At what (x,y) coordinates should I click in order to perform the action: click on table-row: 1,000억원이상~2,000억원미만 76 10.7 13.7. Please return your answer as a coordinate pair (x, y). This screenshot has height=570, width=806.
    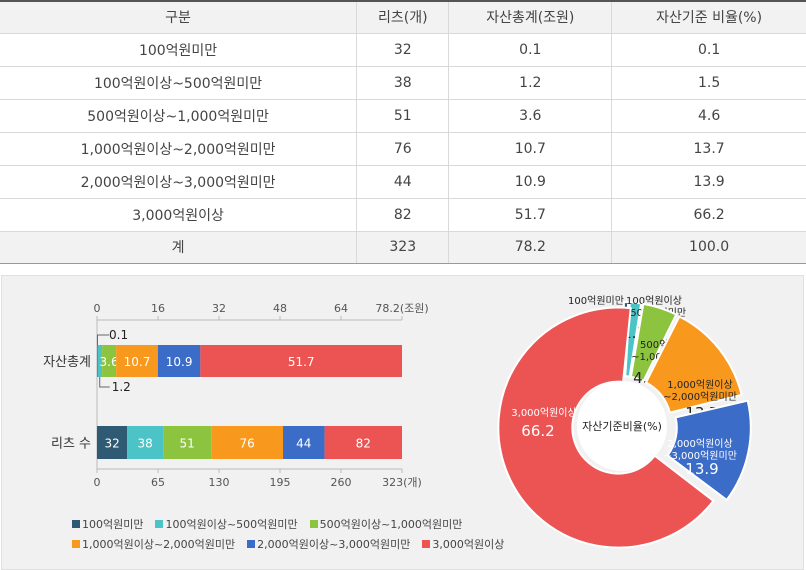
    Looking at the image, I should click on (403, 149).